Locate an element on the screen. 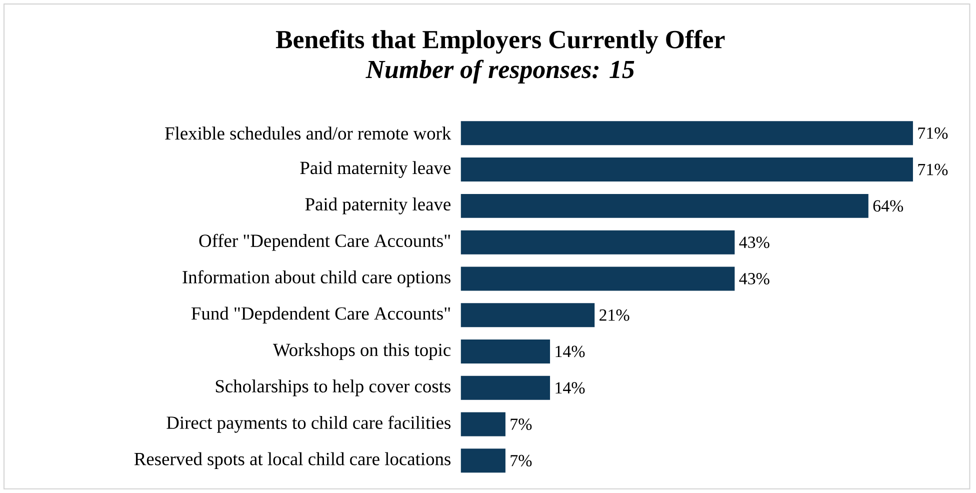  y-tick-label: Information about child care options is located at coordinates (316, 279).